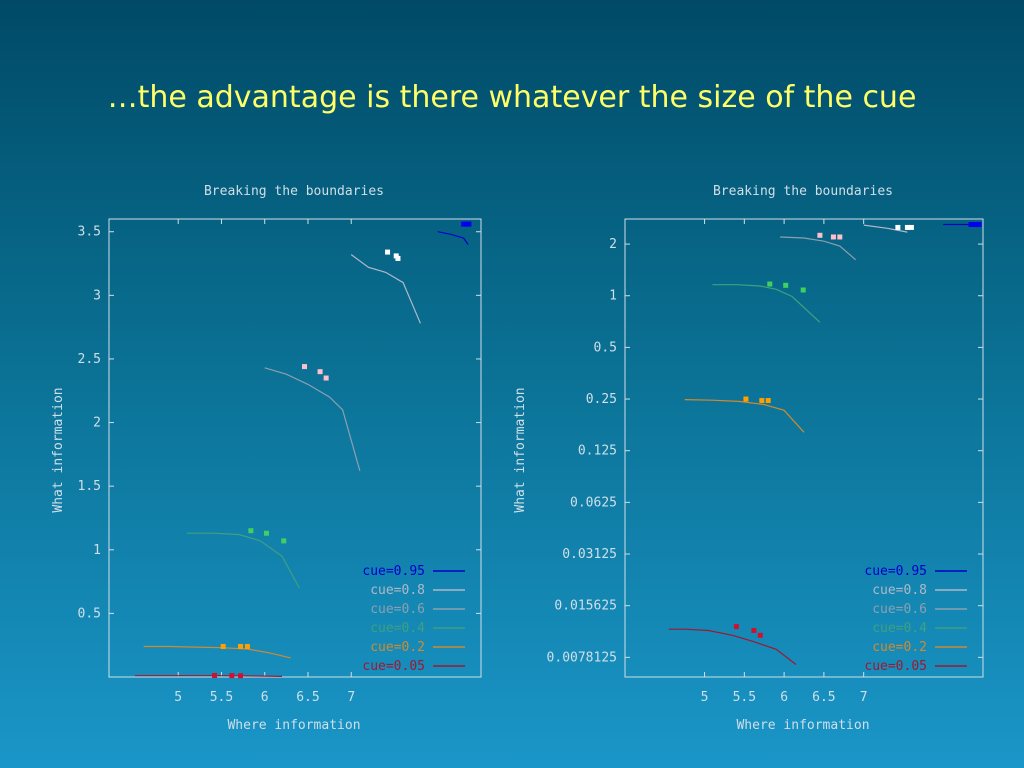 The height and width of the screenshot is (768, 1024). Describe the element at coordinates (585, 606) in the screenshot. I see `y-tick-label: 0.015625` at that location.